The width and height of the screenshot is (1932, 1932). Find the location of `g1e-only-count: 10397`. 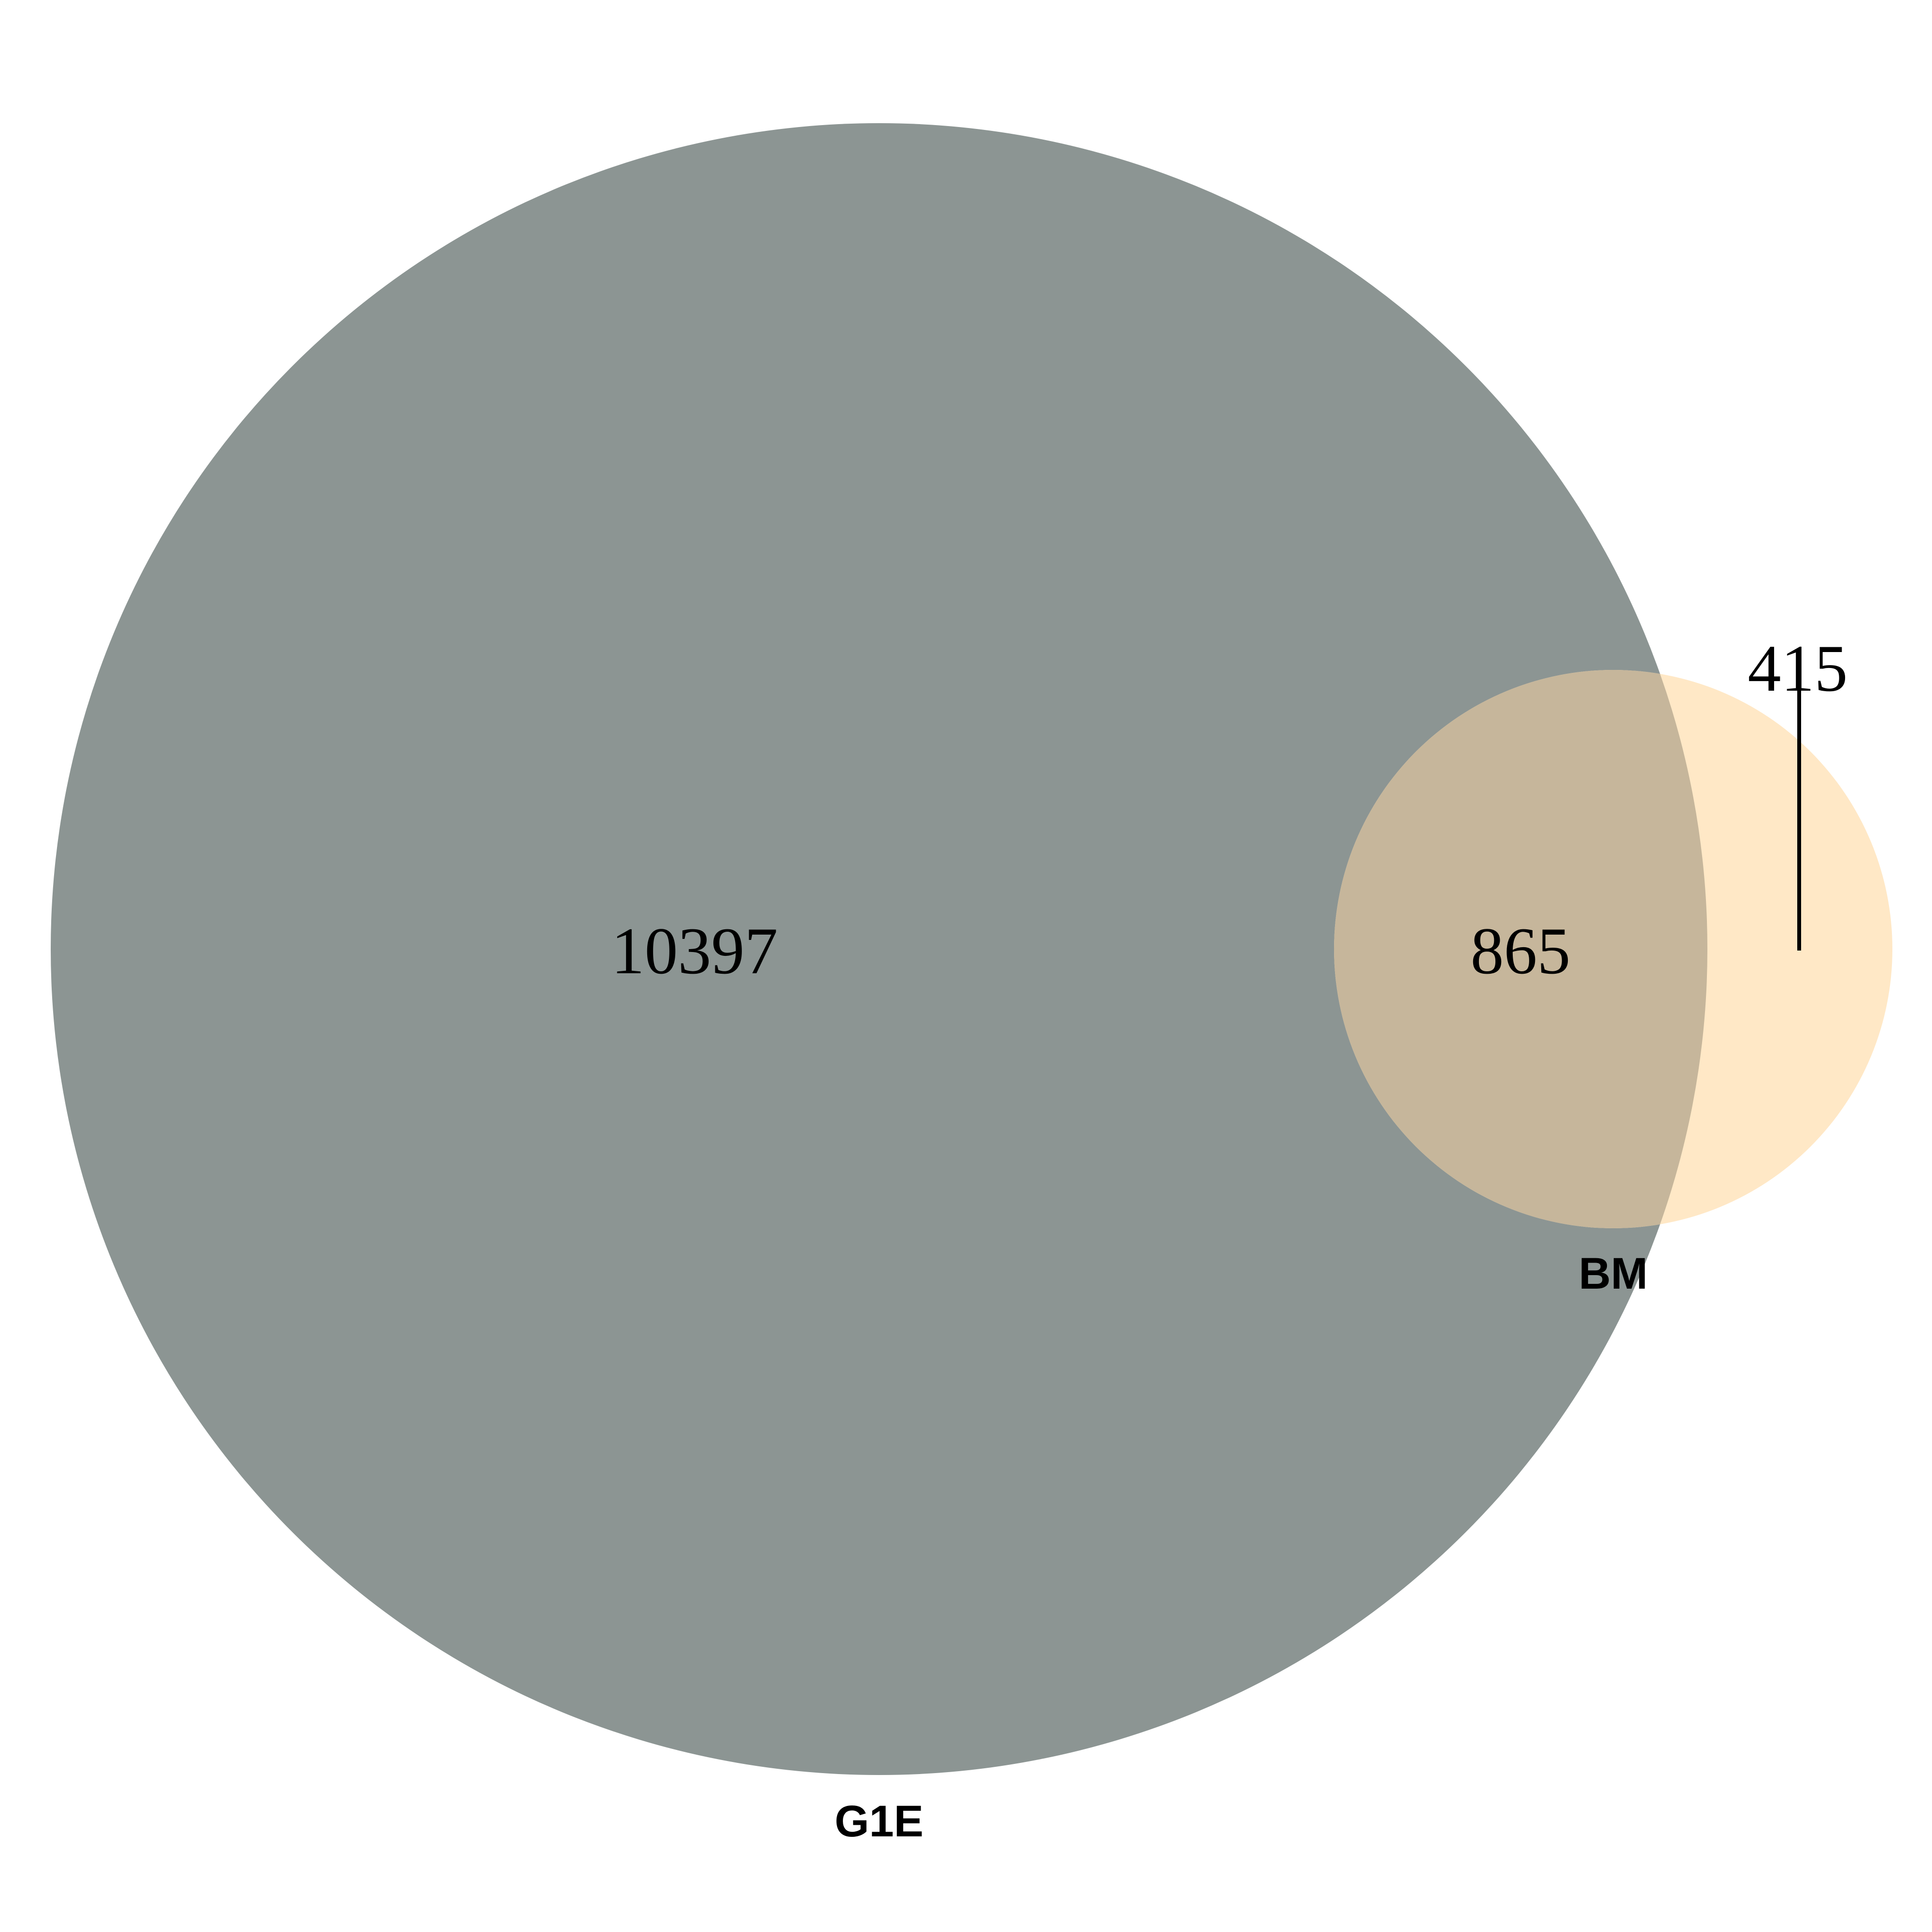

g1e-only-count: 10397 is located at coordinates (694, 951).